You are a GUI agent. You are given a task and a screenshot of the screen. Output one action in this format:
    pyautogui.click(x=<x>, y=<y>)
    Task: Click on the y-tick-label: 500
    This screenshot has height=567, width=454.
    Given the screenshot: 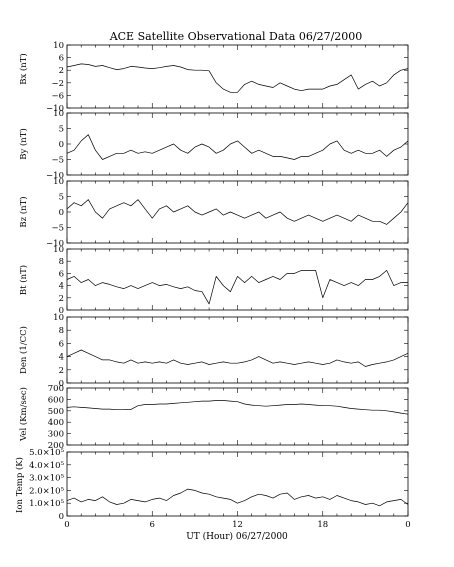 What is the action you would take?
    pyautogui.click(x=56, y=412)
    